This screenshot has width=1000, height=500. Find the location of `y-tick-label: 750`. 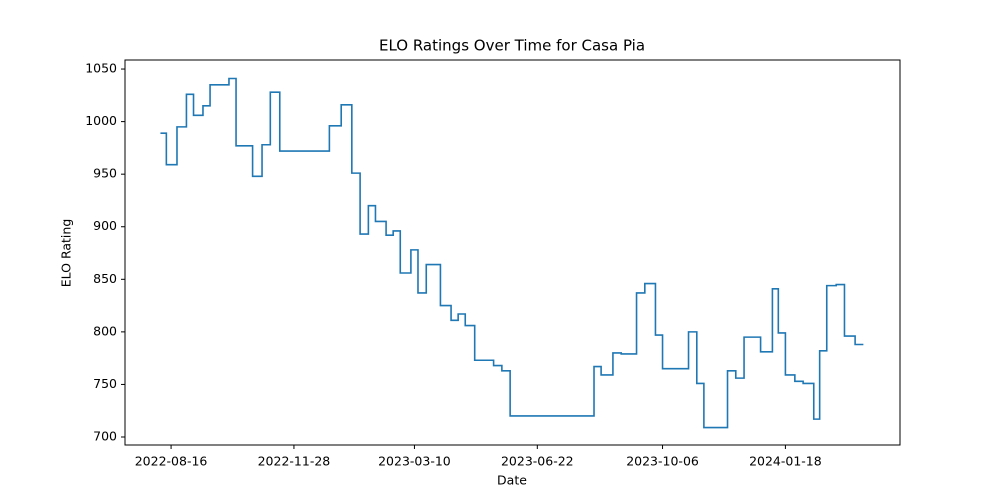

y-tick-label: 750 is located at coordinates (105, 383).